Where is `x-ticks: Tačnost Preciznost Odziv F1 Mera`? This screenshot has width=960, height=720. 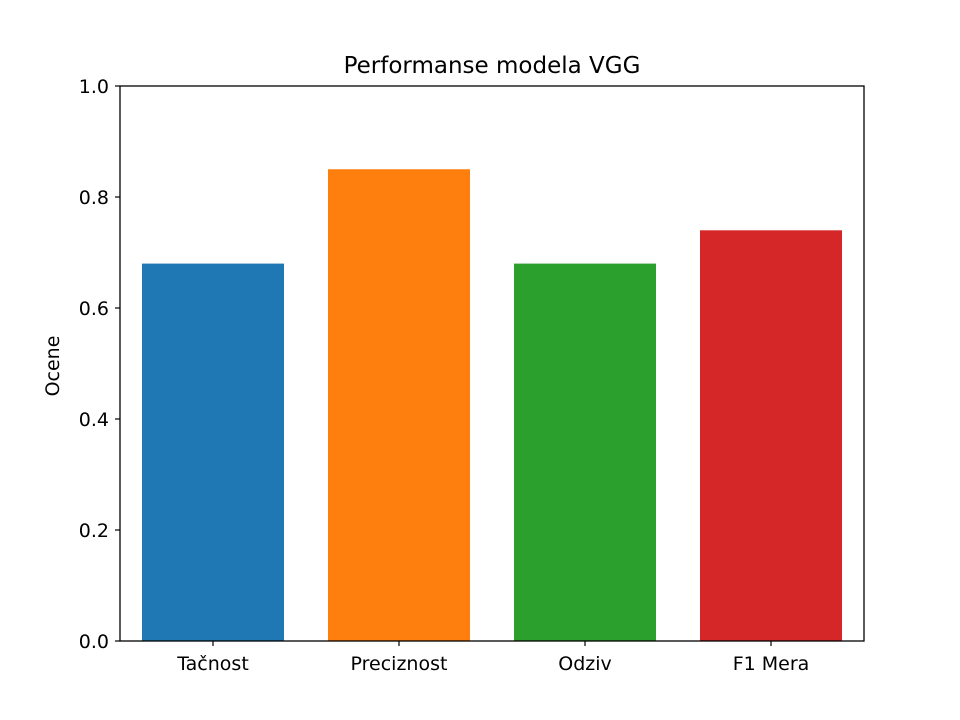
x-ticks: Tačnost Preciznost Odziv F1 Mera is located at coordinates (492, 658).